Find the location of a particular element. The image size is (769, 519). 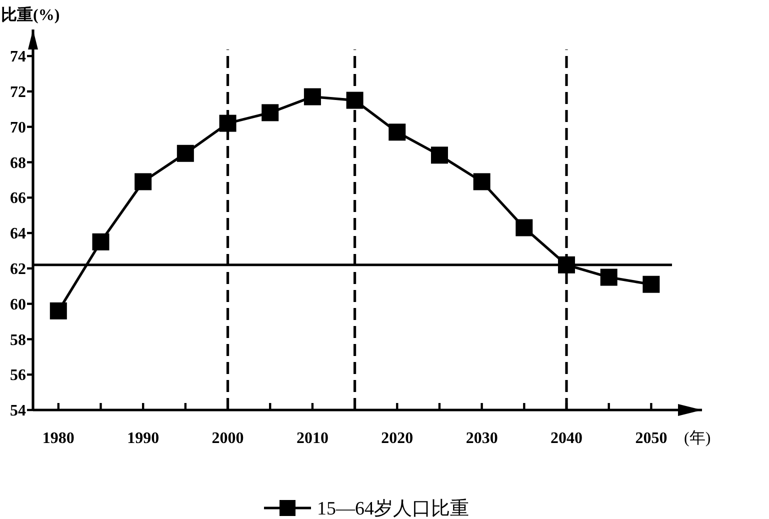

x-tick-label: 1980 is located at coordinates (58, 438).